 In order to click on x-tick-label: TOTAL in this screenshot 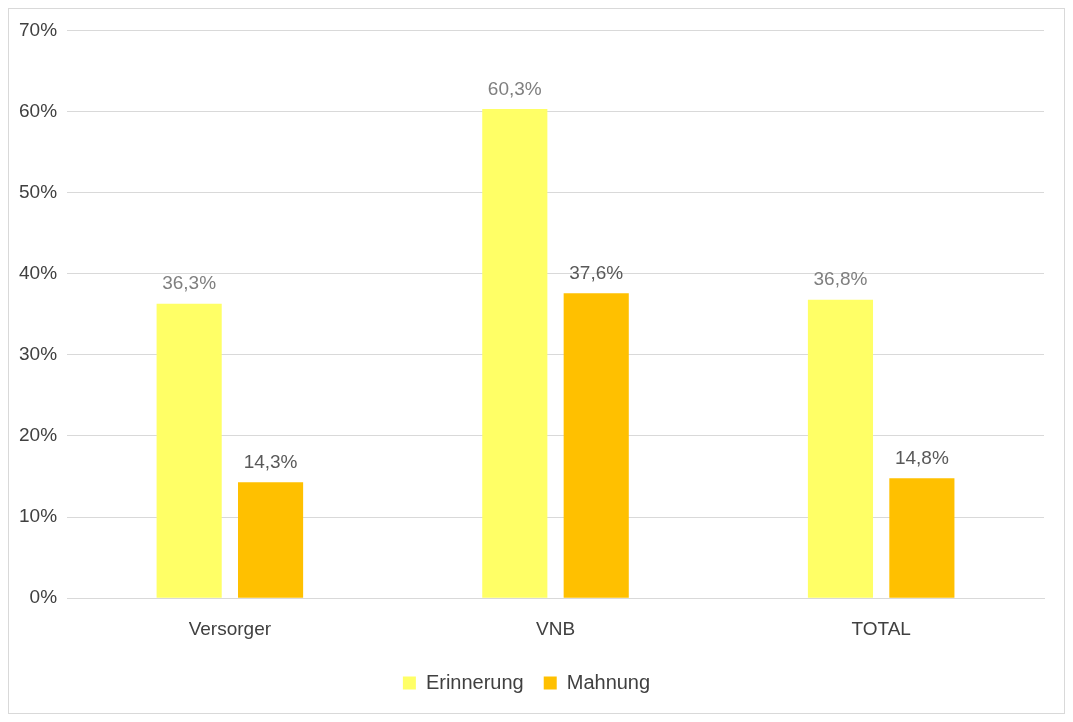, I will do `click(881, 628)`.